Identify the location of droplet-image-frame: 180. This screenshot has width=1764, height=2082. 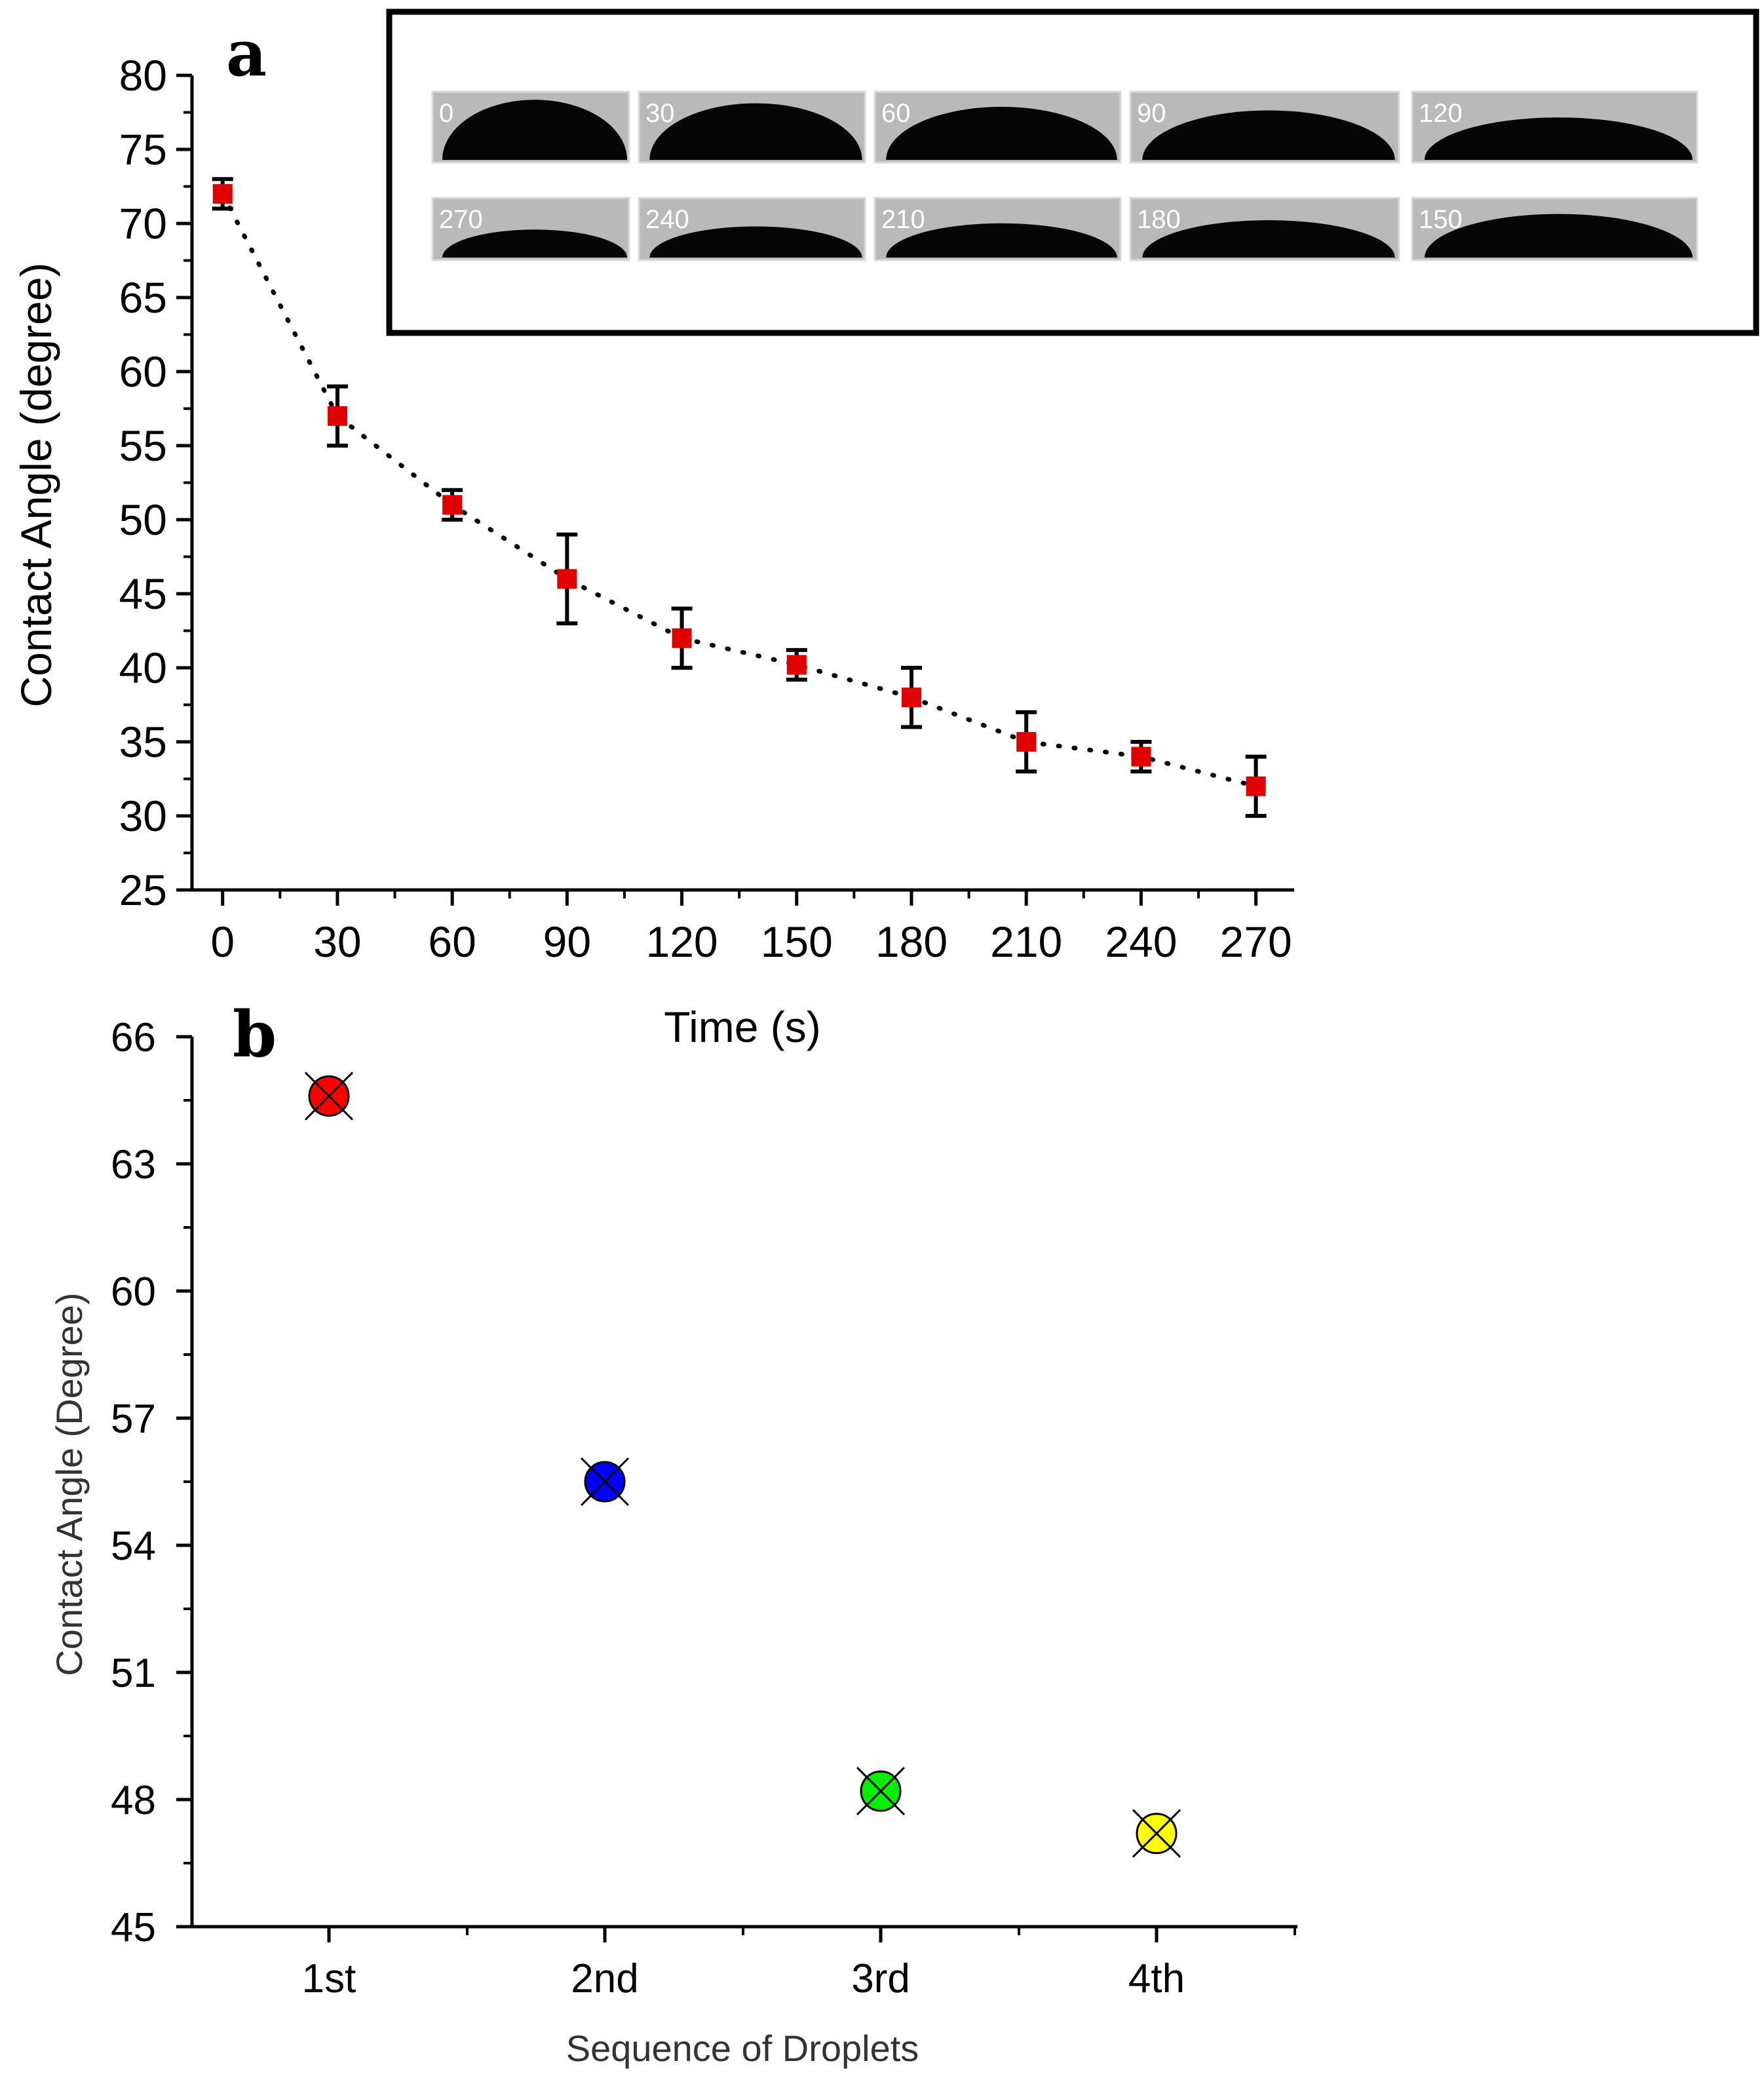
(1265, 229).